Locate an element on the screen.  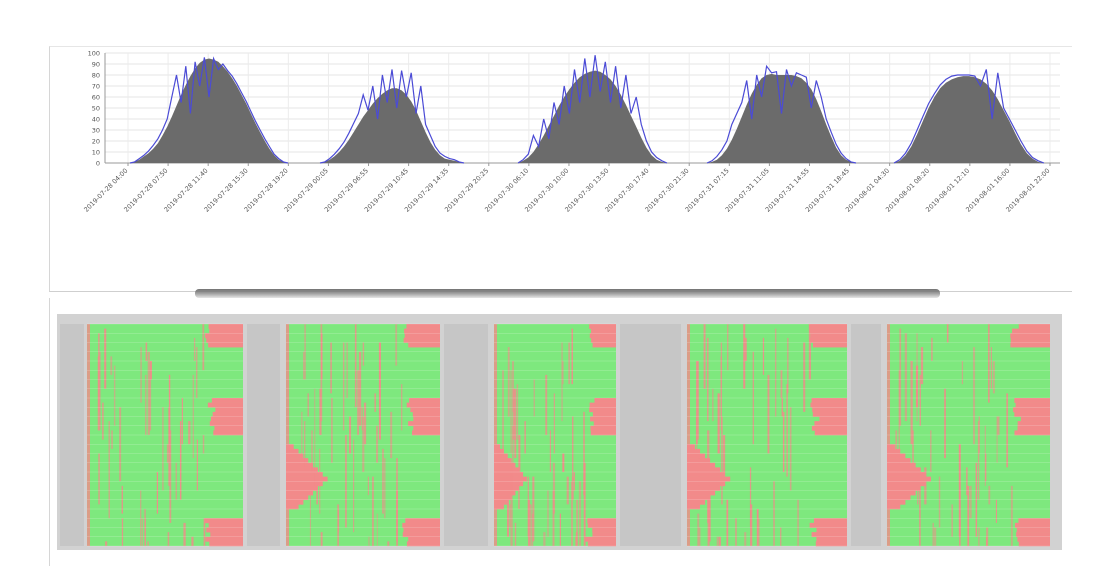
x-tick-label: 2019-07-31 07:15 is located at coordinates (707, 190).